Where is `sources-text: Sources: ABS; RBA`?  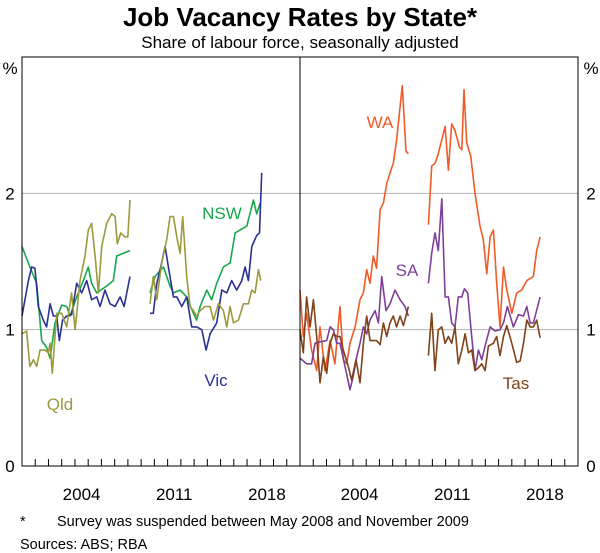 sources-text: Sources: ABS; RBA is located at coordinates (84, 545).